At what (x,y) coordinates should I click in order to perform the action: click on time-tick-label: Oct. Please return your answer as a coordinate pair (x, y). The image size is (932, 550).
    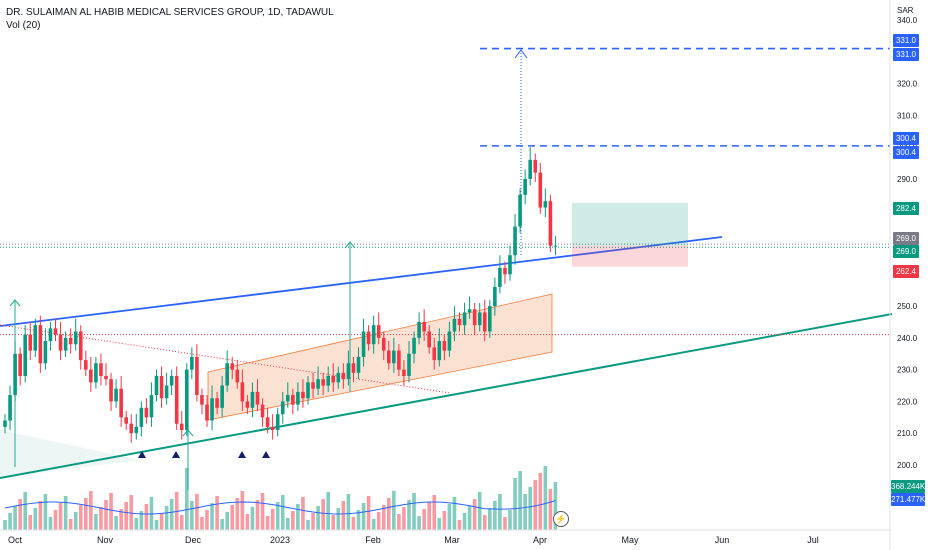
    Looking at the image, I should click on (15, 540).